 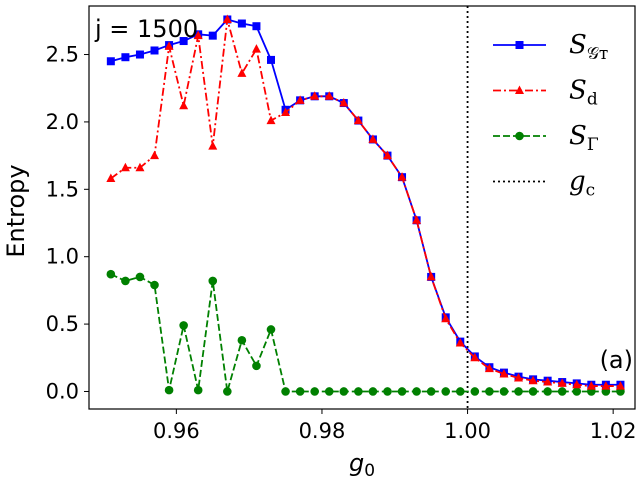 What do you see at coordinates (591, 191) in the screenshot?
I see `legend-label-sub: c` at bounding box center [591, 191].